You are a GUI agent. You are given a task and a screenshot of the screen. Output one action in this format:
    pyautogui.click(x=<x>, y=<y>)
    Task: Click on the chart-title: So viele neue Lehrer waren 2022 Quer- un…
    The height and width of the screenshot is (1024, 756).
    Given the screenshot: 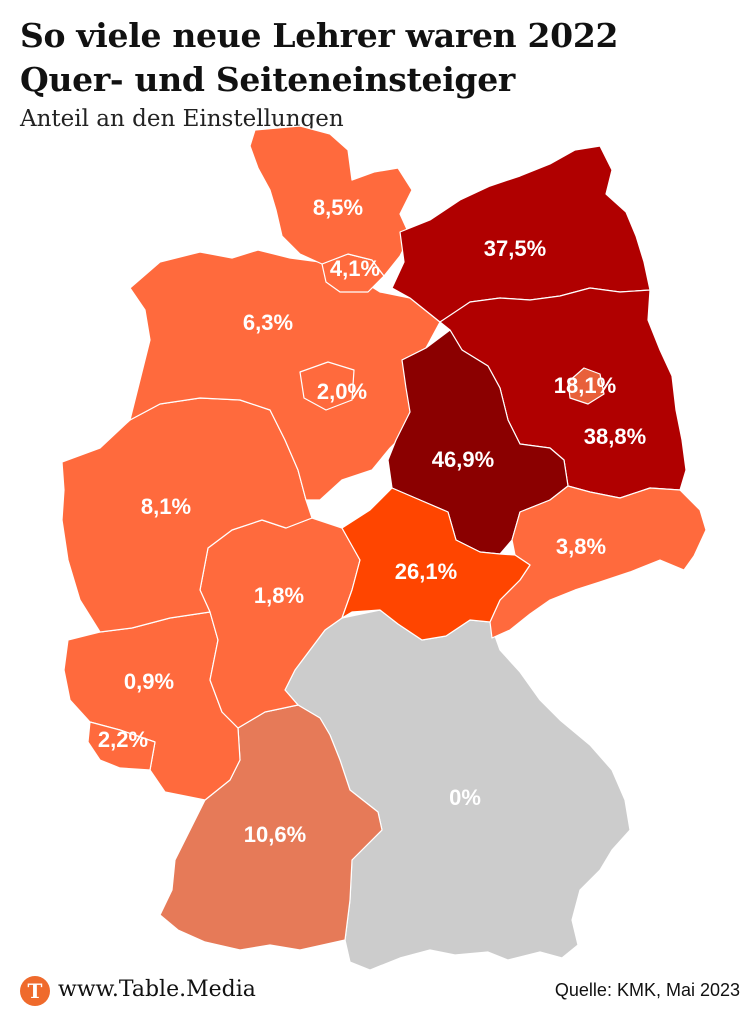 What is the action you would take?
    pyautogui.click(x=319, y=58)
    